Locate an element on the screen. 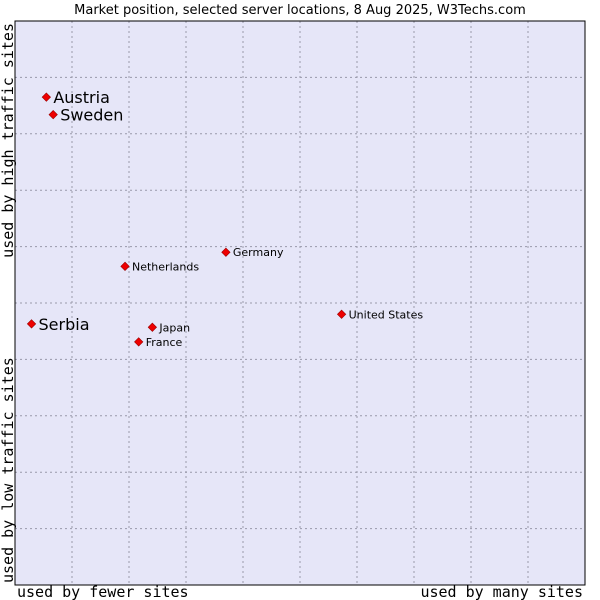 The width and height of the screenshot is (600, 600). point-label: Austria is located at coordinates (81, 97).